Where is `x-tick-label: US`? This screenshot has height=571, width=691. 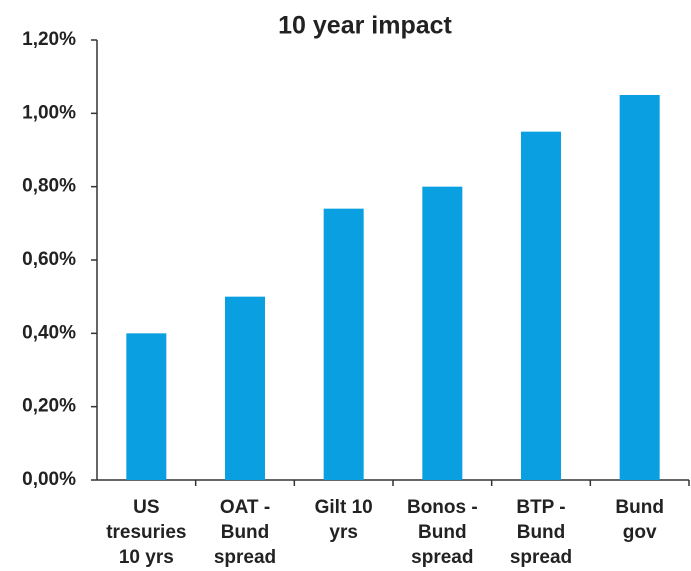 x-tick-label: US is located at coordinates (146, 507).